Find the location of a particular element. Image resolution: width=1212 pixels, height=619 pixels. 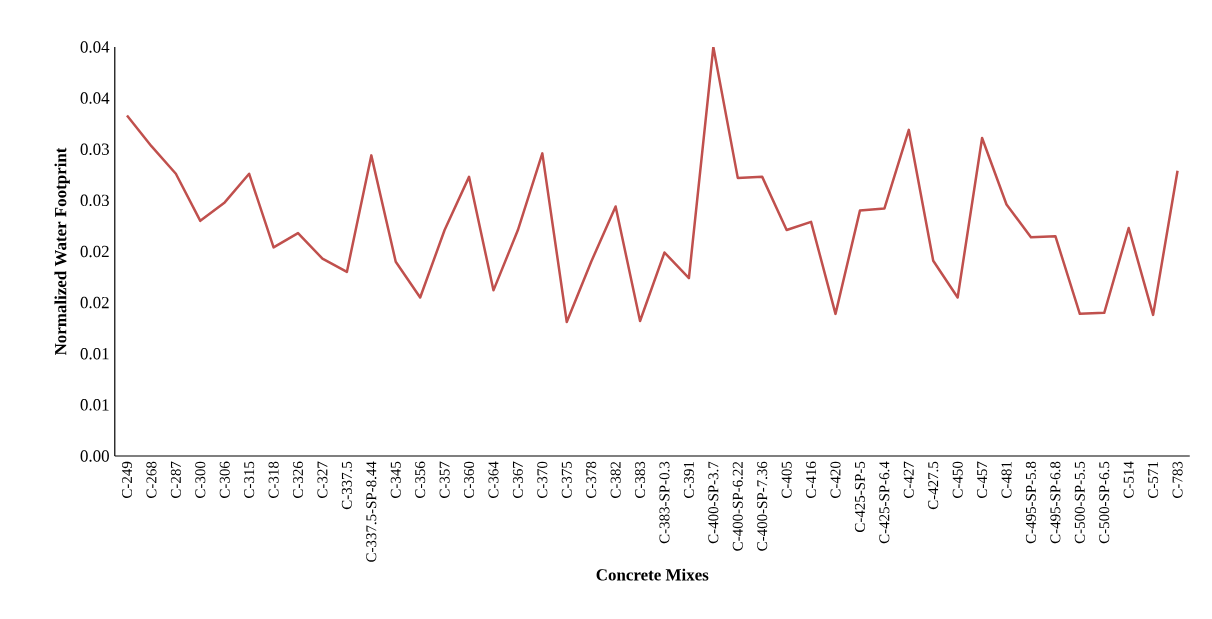

x-tick-label: C-318 is located at coordinates (273, 479).